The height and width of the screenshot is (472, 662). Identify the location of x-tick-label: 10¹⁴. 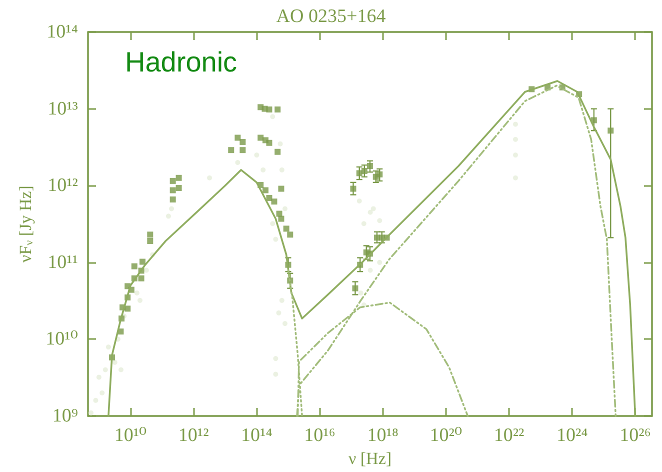
(257, 435).